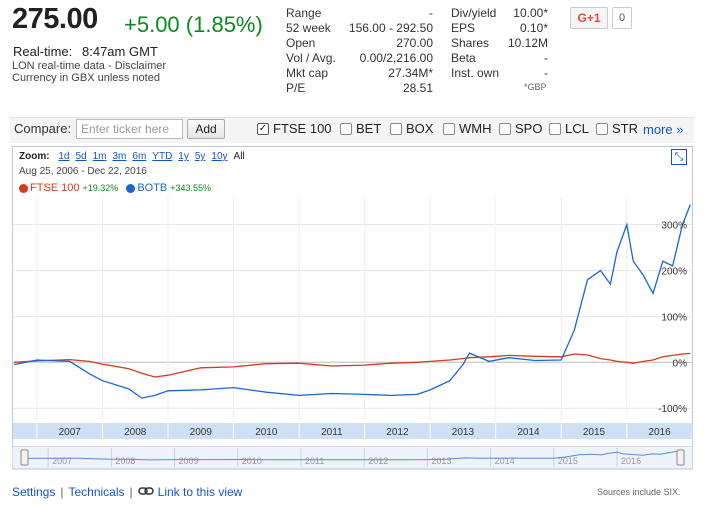 The height and width of the screenshot is (507, 705). What do you see at coordinates (304, 13) in the screenshot?
I see `stat-label: Range` at bounding box center [304, 13].